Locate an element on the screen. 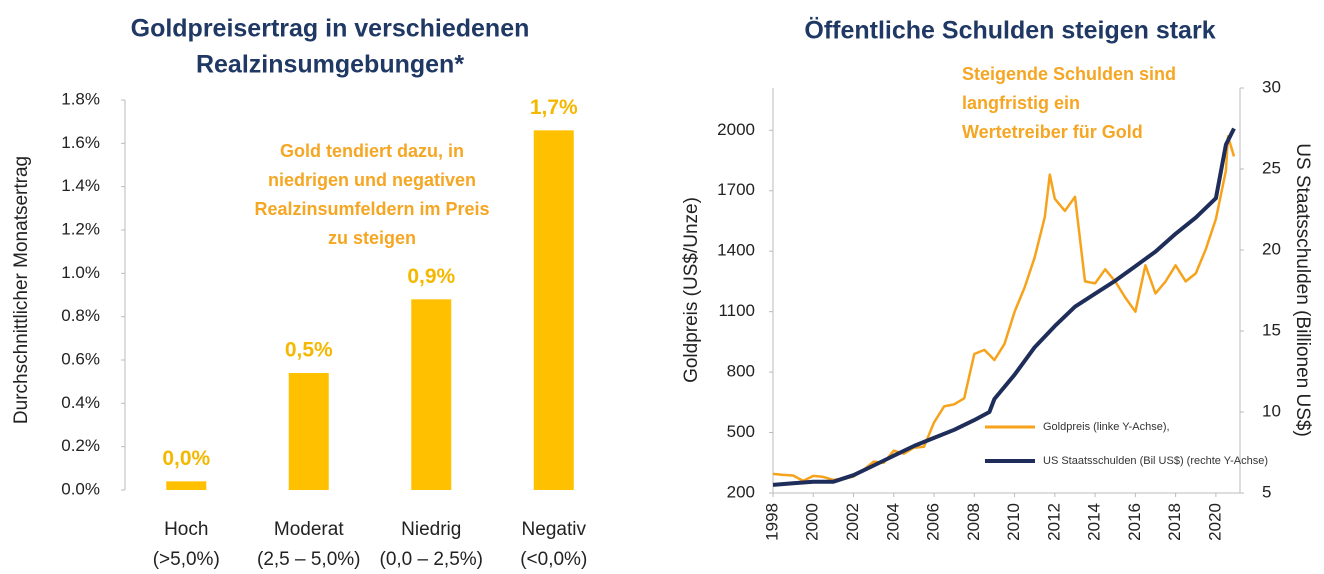 Image resolution: width=1324 pixels, height=574 pixels. y-tick-label: 1.0% is located at coordinates (80, 272).